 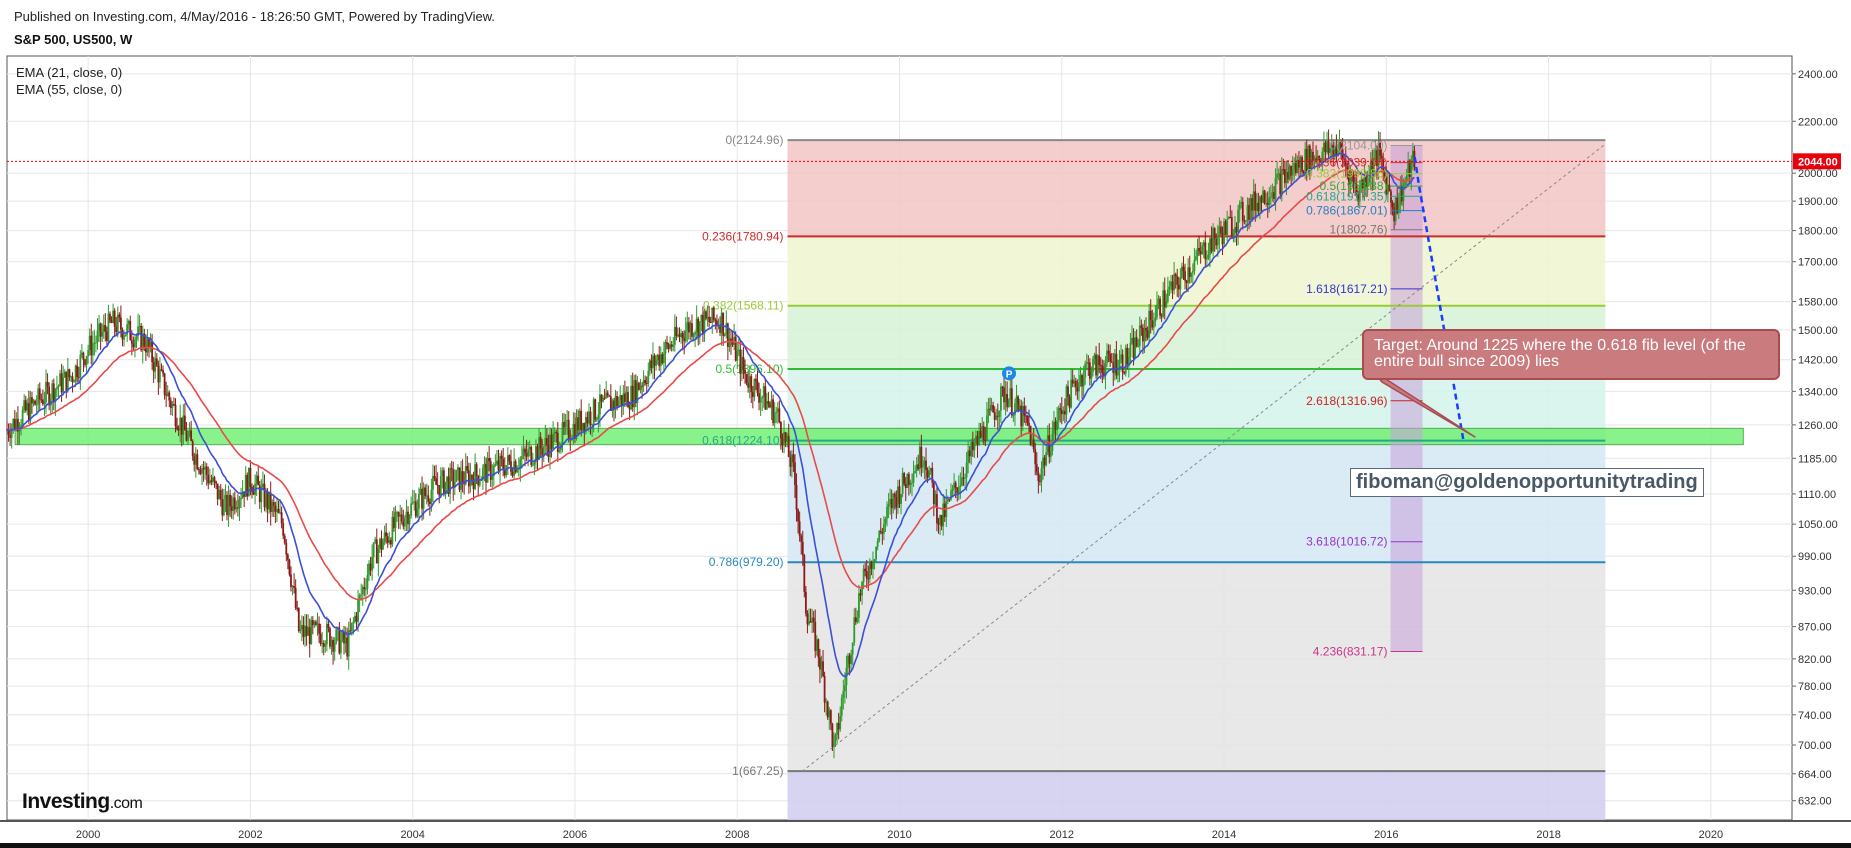 I want to click on ema-55-legend: EMA (55, close, 0), so click(x=69, y=89).